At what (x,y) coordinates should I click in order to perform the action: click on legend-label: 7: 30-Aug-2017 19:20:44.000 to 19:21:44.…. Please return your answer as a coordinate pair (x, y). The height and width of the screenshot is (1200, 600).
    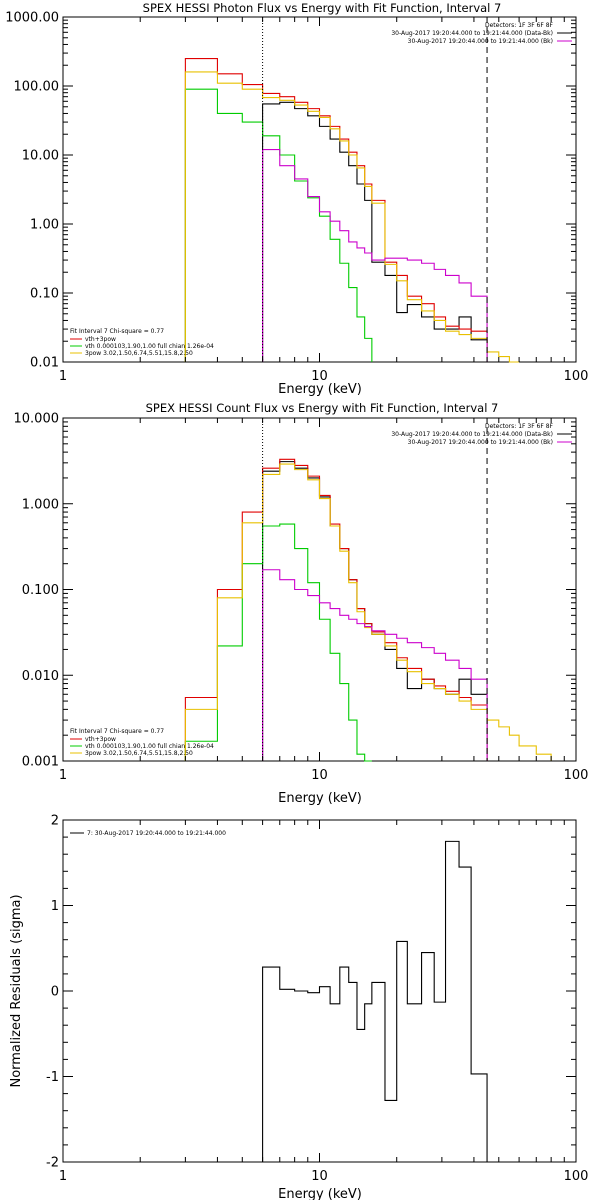
    Looking at the image, I should click on (156, 833).